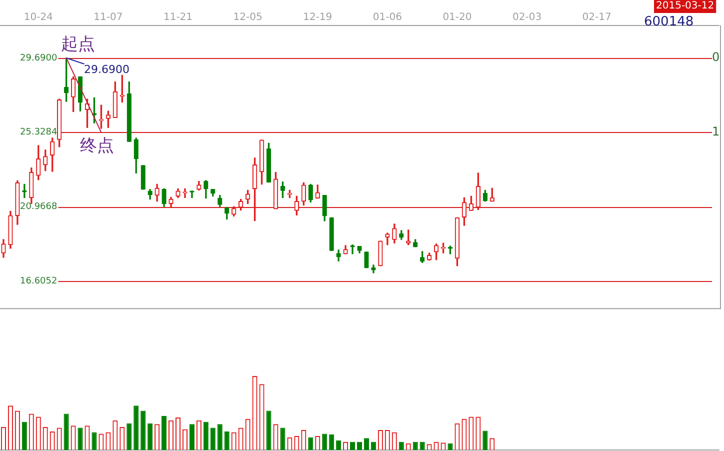  I want to click on x-tick-label: 11-07, so click(108, 17).